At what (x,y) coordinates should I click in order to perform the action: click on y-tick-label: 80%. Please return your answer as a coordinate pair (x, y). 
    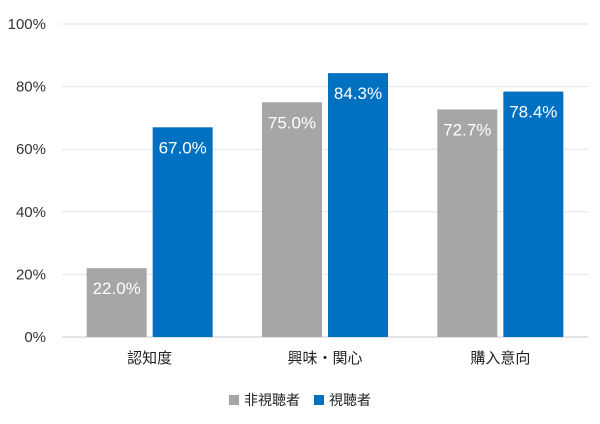
    Looking at the image, I should click on (31, 87).